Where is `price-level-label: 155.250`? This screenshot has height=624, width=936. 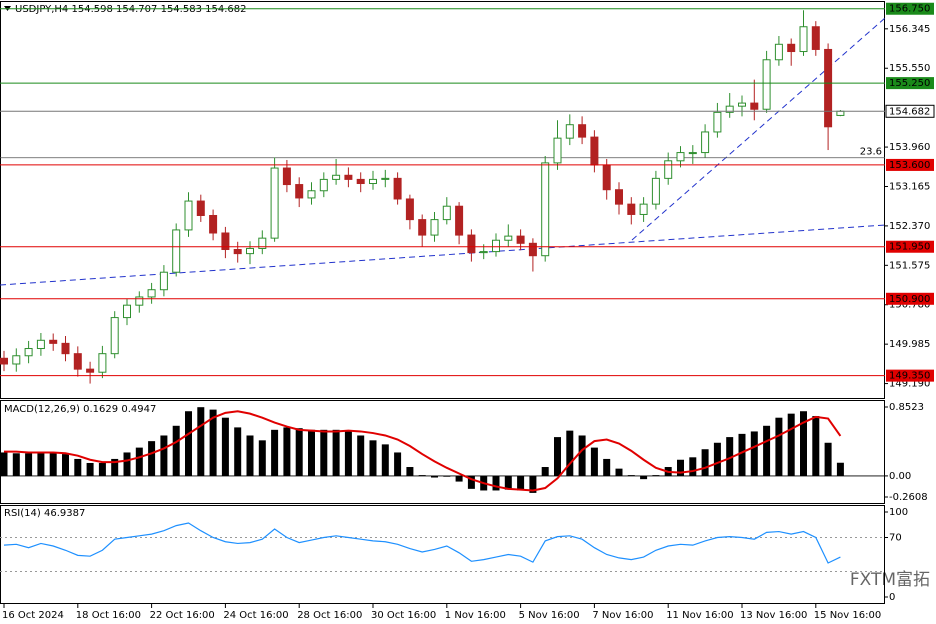
price-level-label: 155.250 is located at coordinates (909, 83).